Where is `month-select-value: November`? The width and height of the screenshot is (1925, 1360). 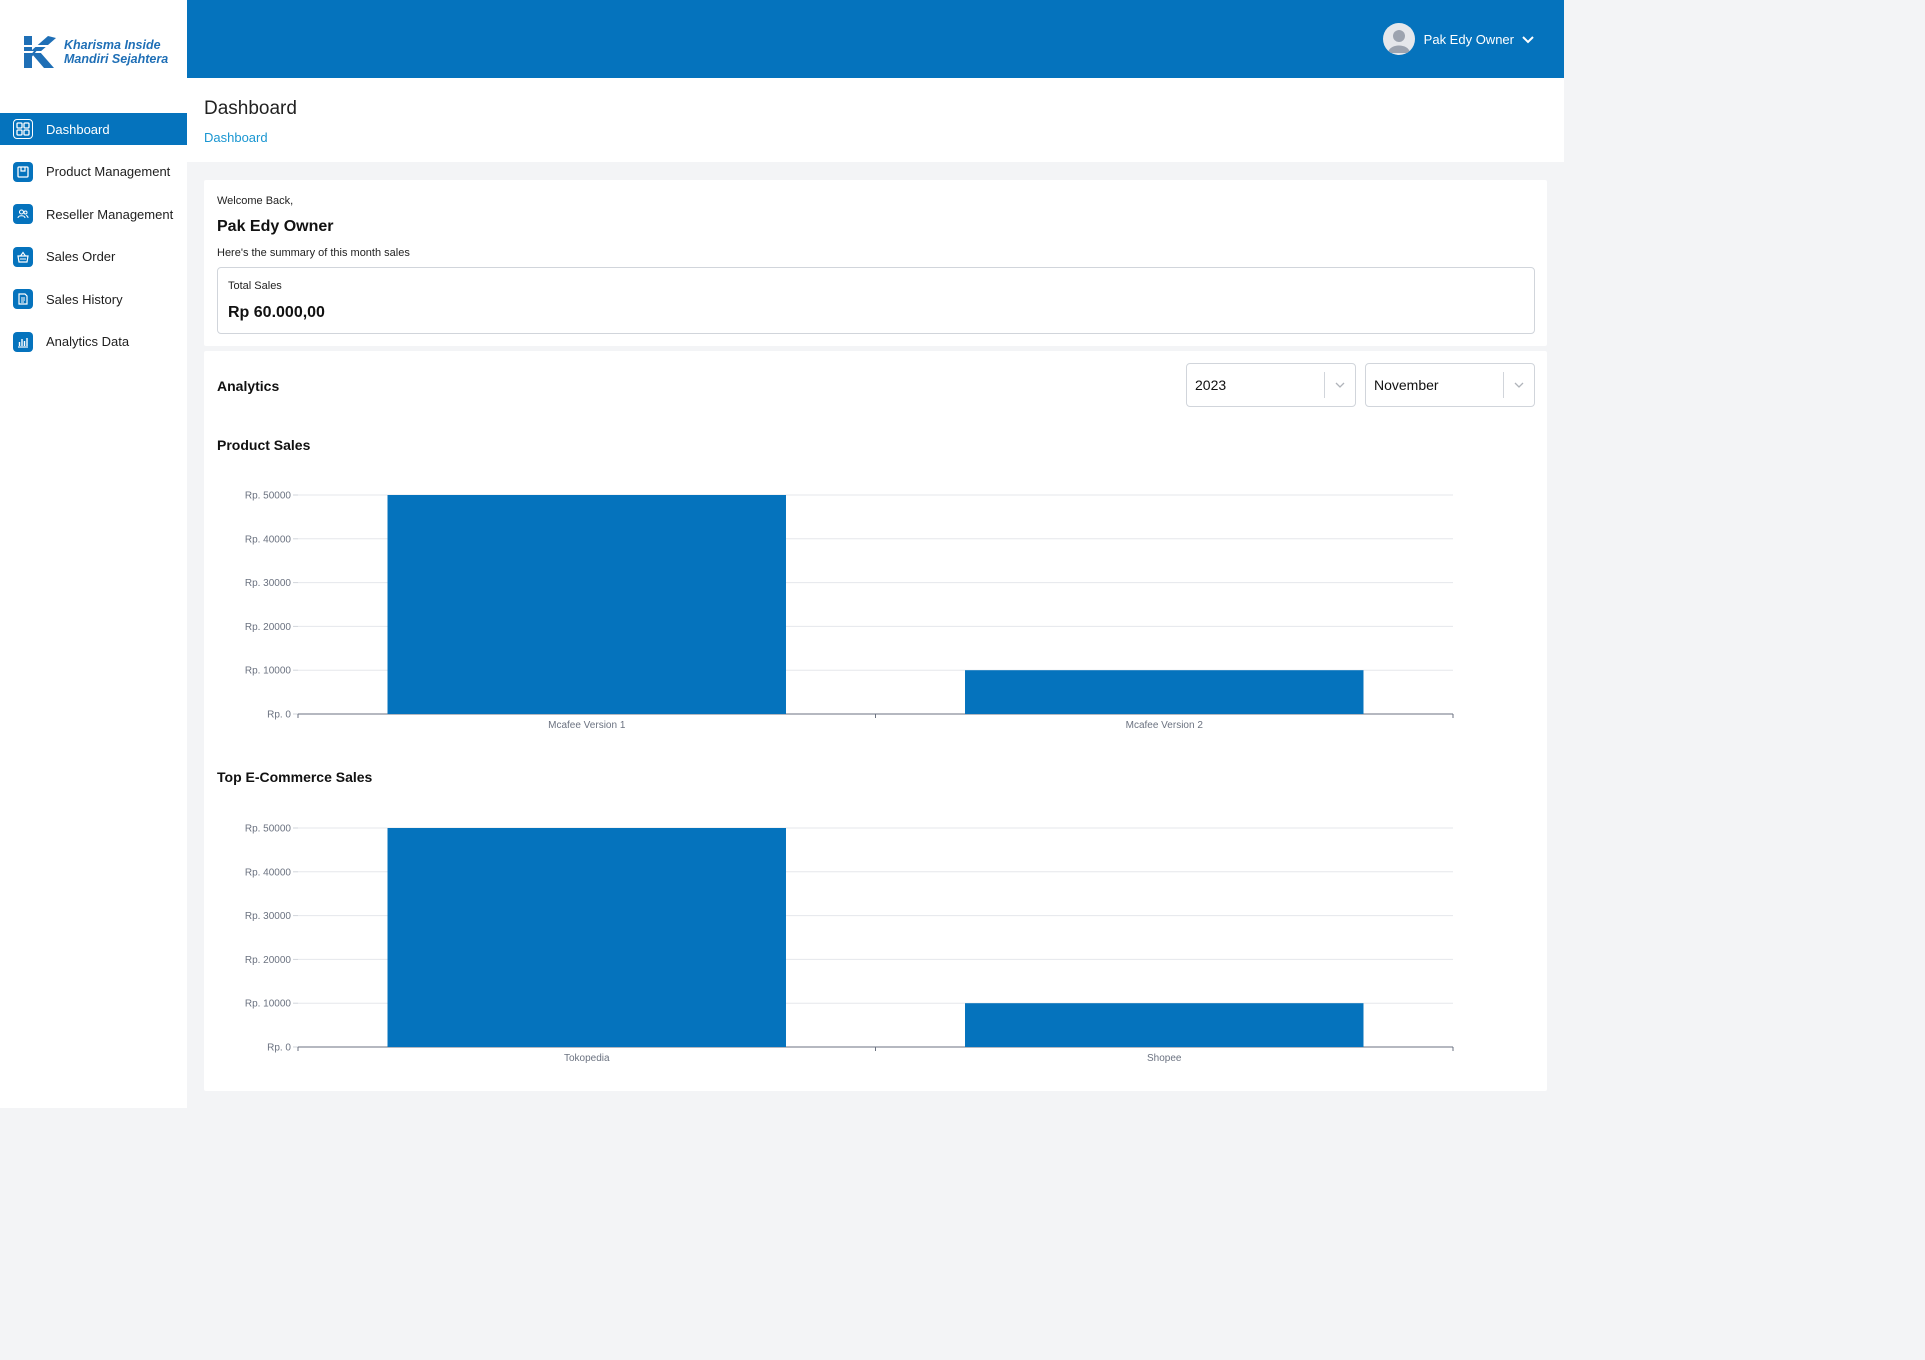 month-select-value: November is located at coordinates (1406, 385).